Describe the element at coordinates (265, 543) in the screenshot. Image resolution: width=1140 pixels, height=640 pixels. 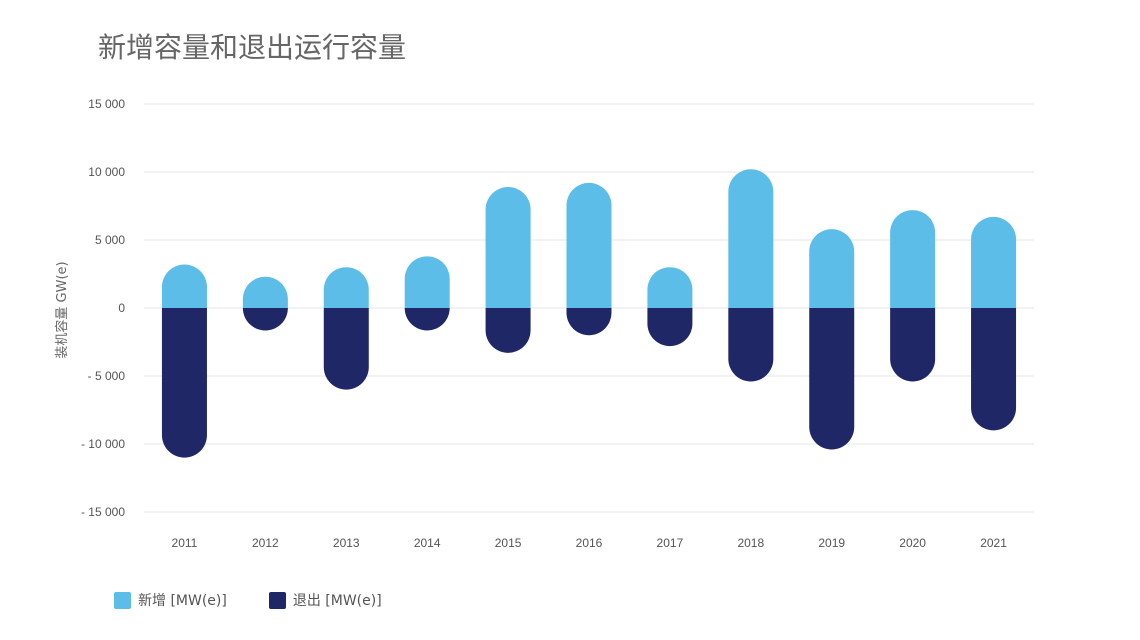
I see `x-tick-label: 2012` at that location.